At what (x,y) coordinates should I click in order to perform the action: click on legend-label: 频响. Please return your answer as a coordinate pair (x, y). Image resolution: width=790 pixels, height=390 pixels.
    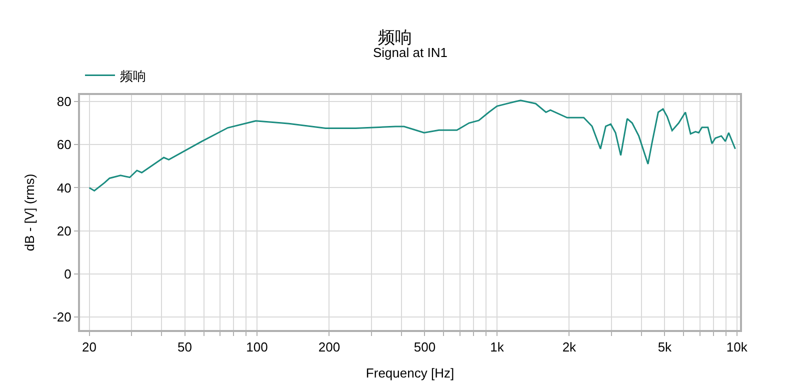
    Looking at the image, I should click on (133, 76).